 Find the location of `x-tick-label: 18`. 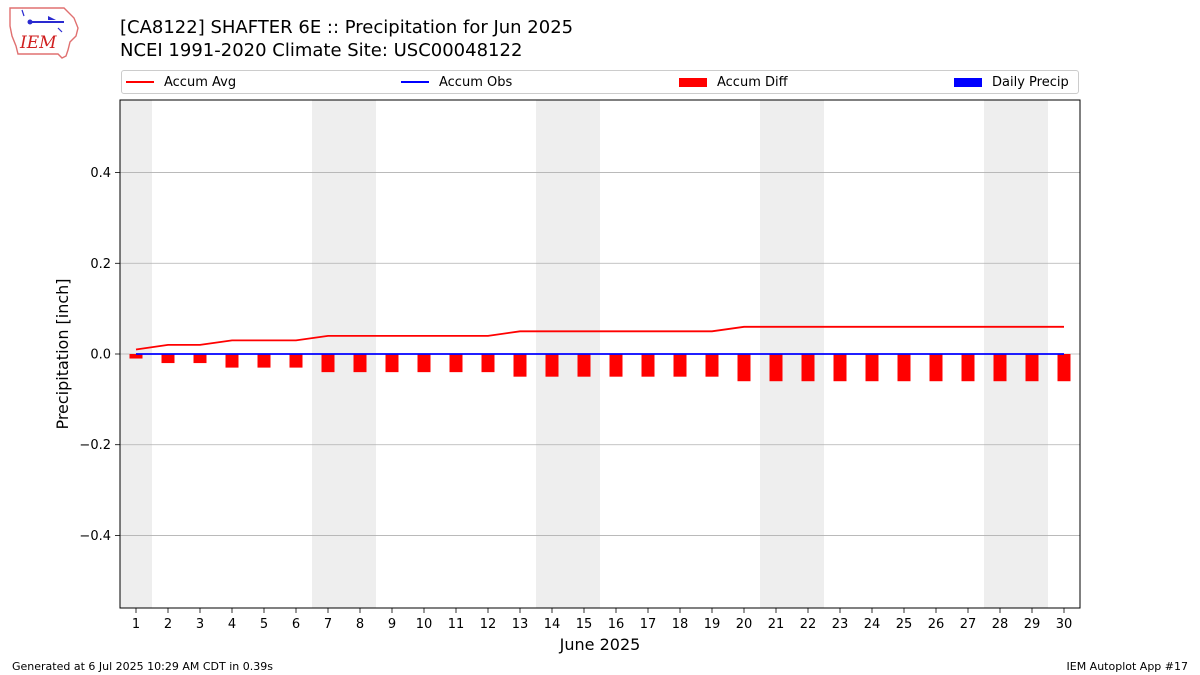

x-tick-label: 18 is located at coordinates (680, 624).